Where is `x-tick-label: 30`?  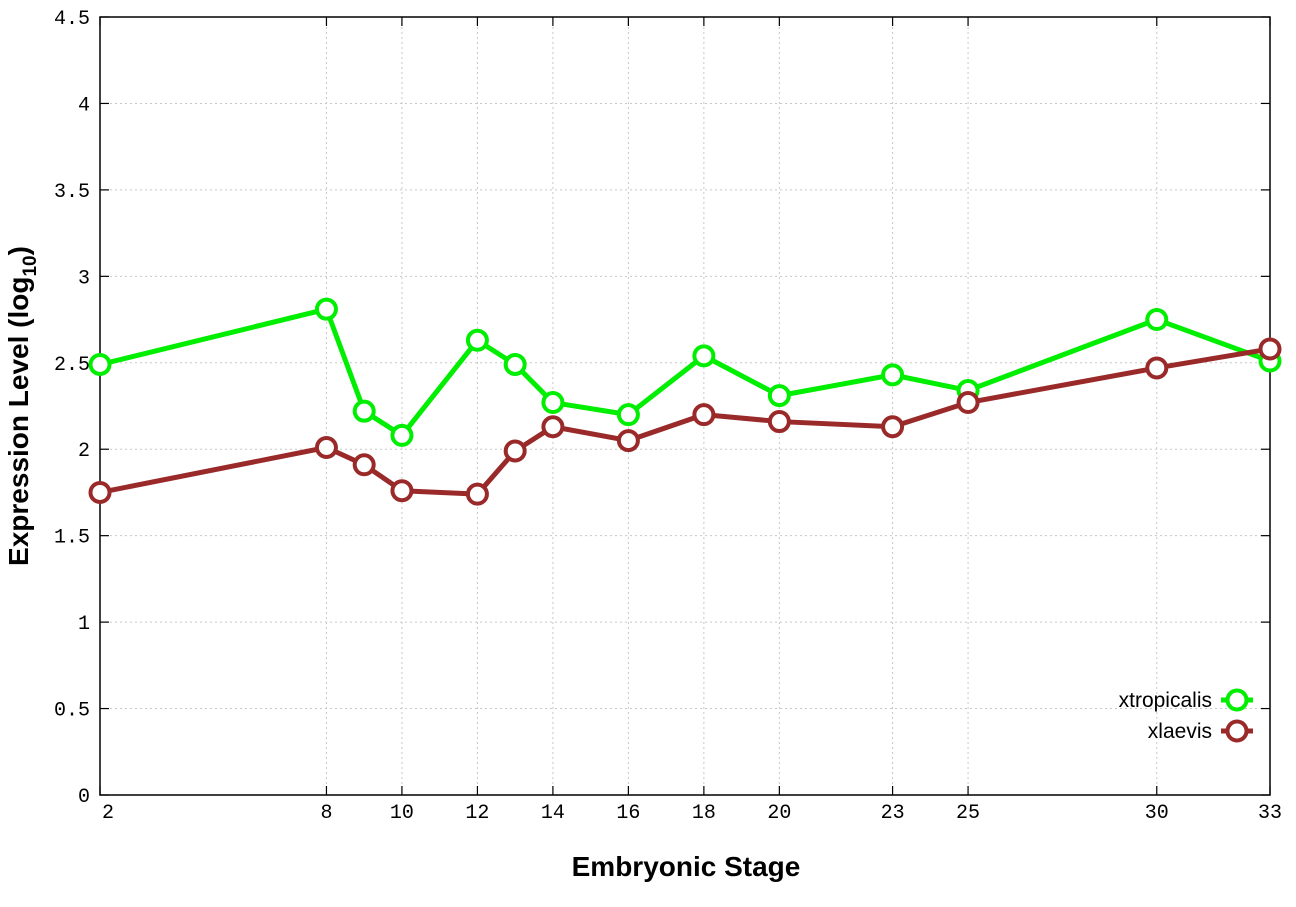 x-tick-label: 30 is located at coordinates (1157, 813).